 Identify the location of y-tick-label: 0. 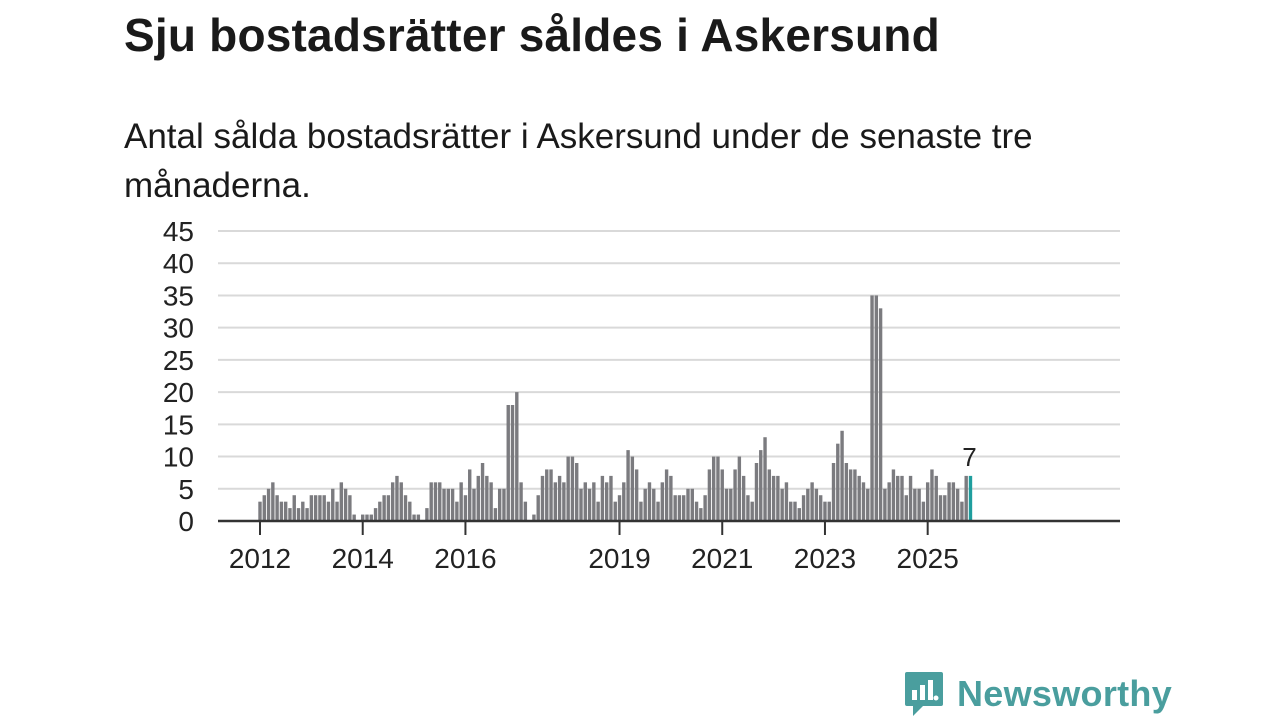
(186, 521).